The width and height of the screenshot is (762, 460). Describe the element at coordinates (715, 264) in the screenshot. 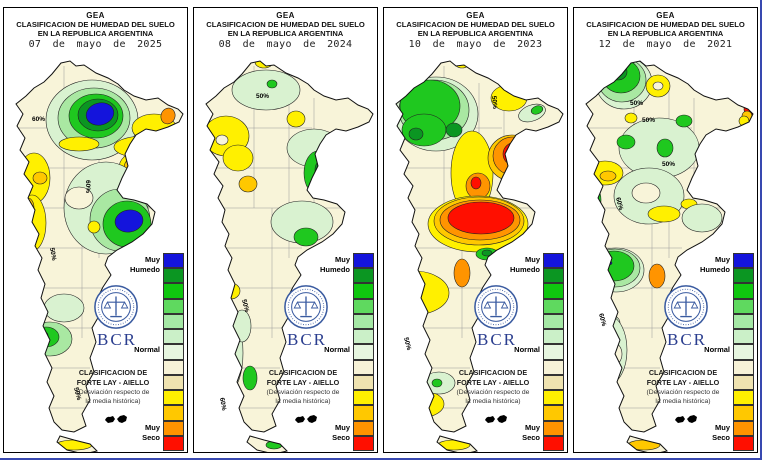

I see `legend-label-muy-humedo: Muy Humedo` at that location.